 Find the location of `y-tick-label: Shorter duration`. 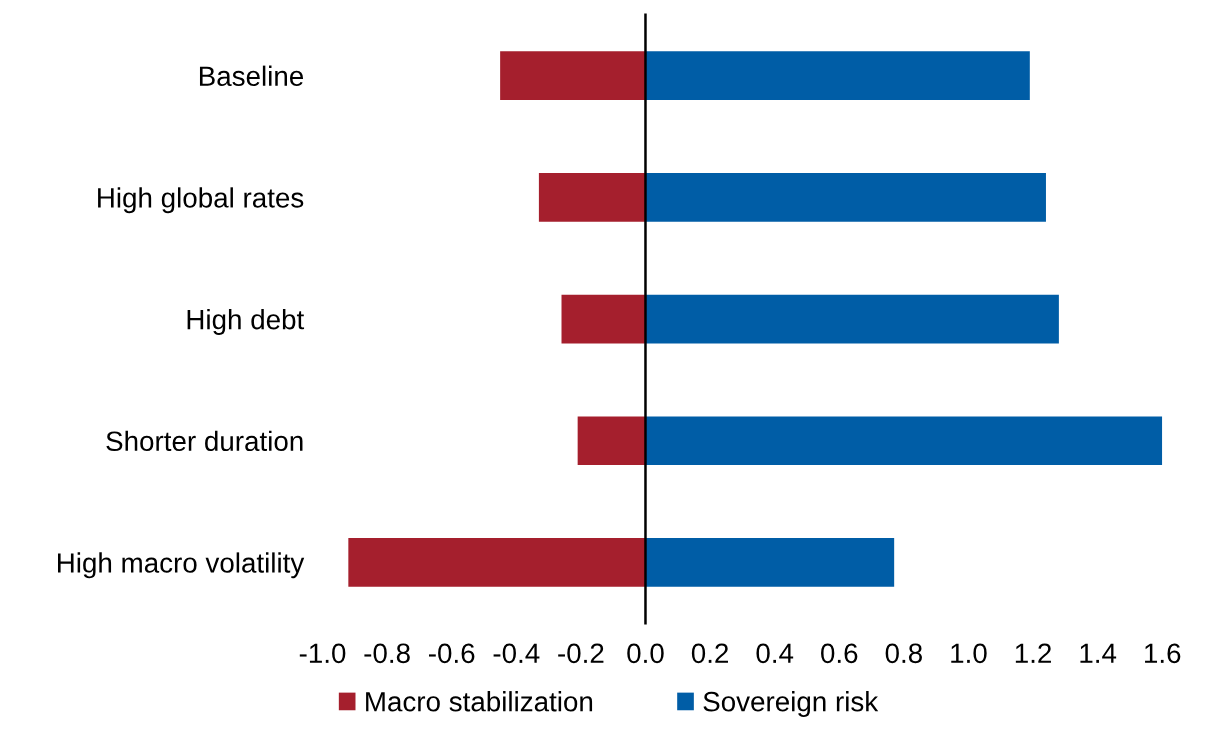

y-tick-label: Shorter duration is located at coordinates (204, 441).